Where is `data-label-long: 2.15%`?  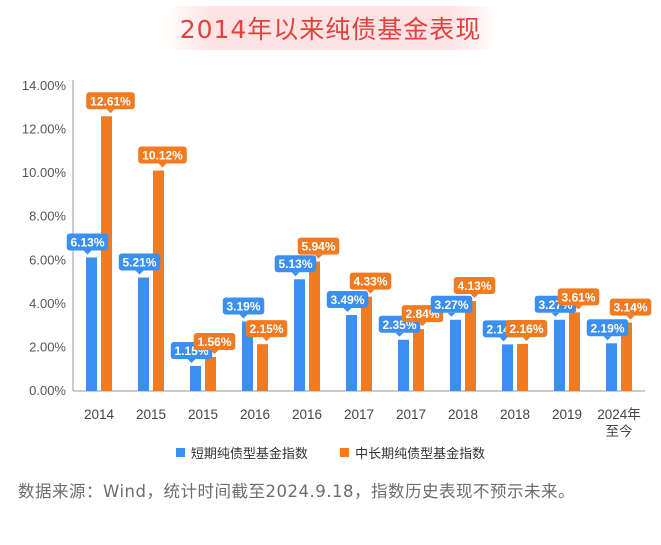
data-label-long: 2.15% is located at coordinates (266, 329).